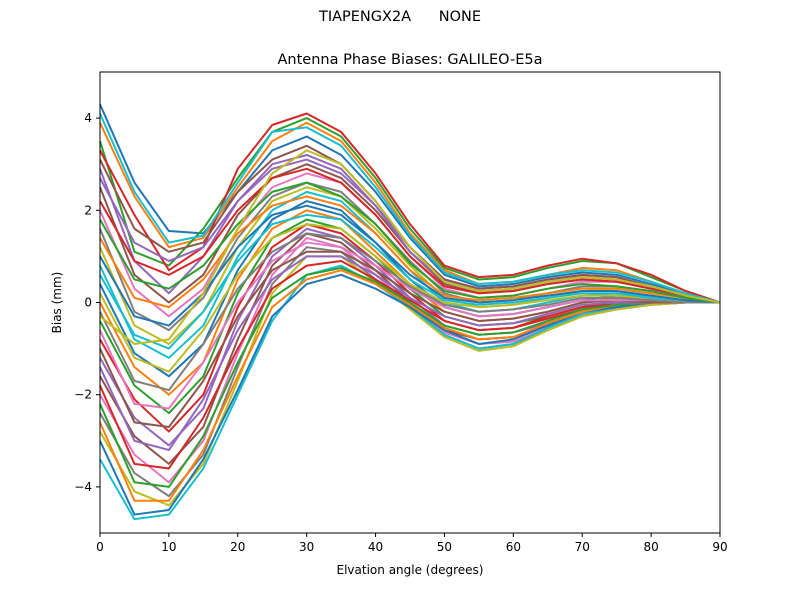  Describe the element at coordinates (88, 118) in the screenshot. I see `y-tick-label: 4` at that location.